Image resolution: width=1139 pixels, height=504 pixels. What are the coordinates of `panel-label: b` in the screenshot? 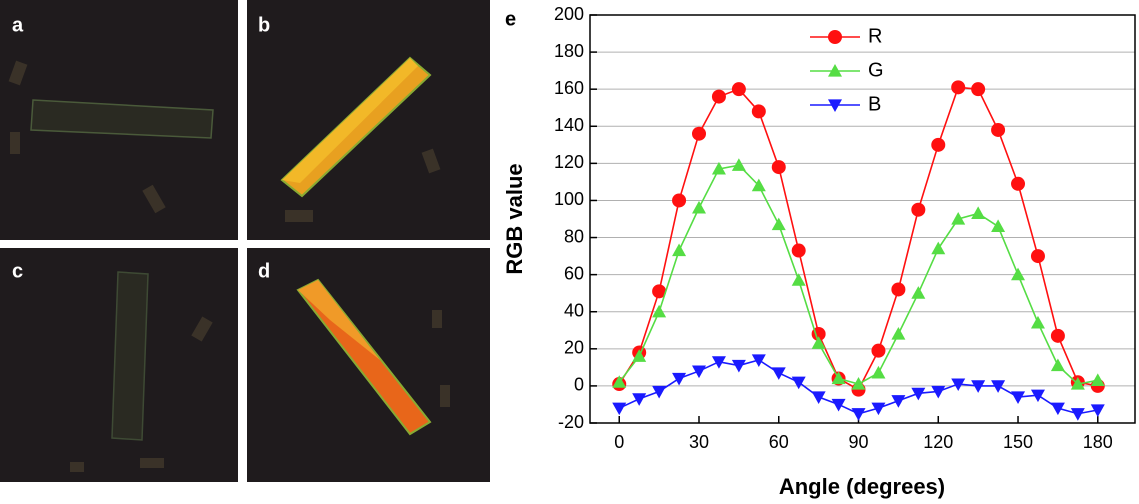 It's located at (264, 25).